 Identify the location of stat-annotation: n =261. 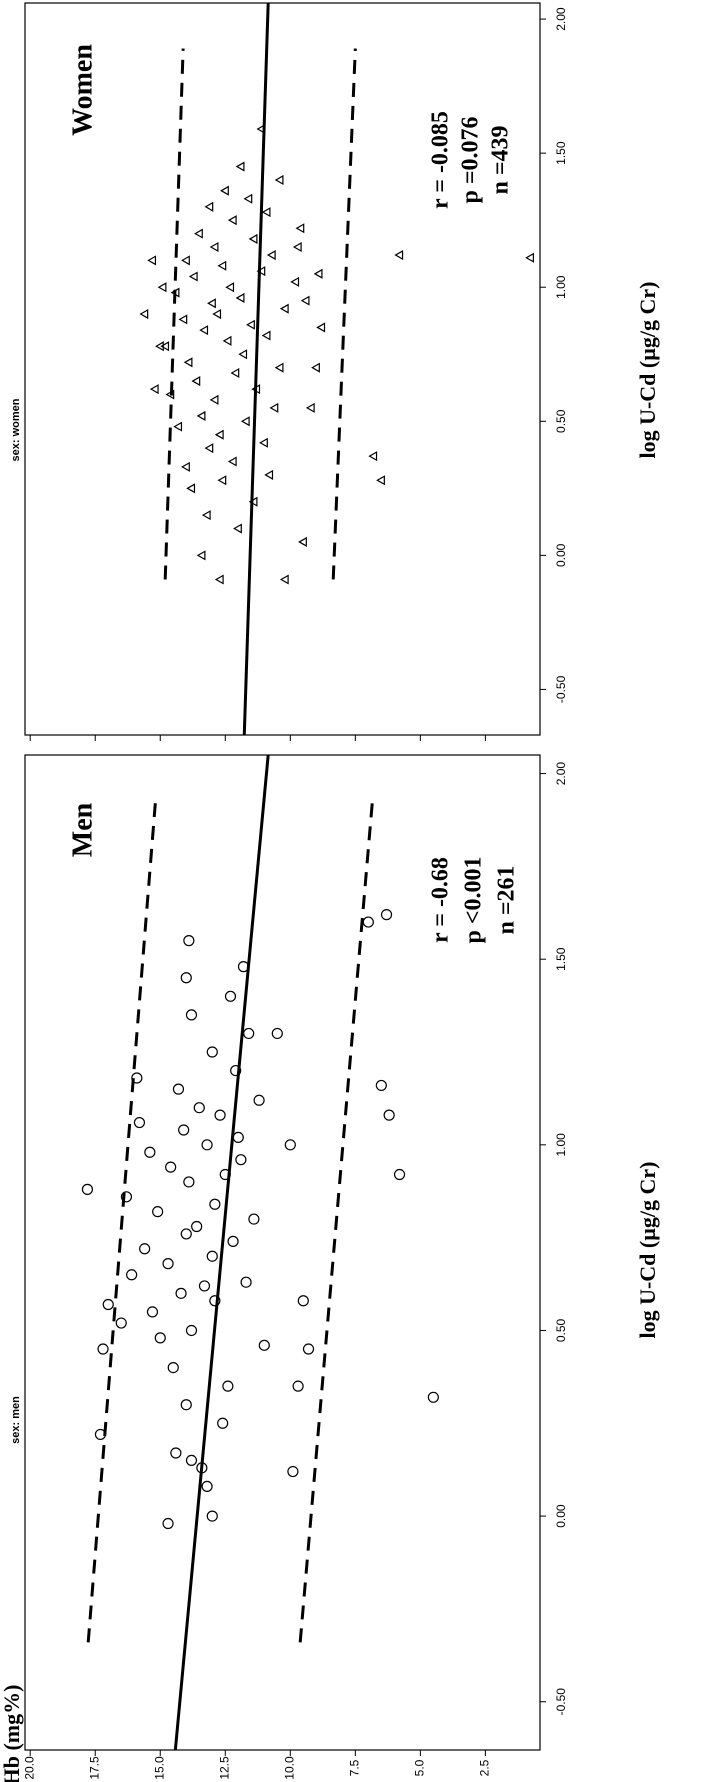
(507, 899).